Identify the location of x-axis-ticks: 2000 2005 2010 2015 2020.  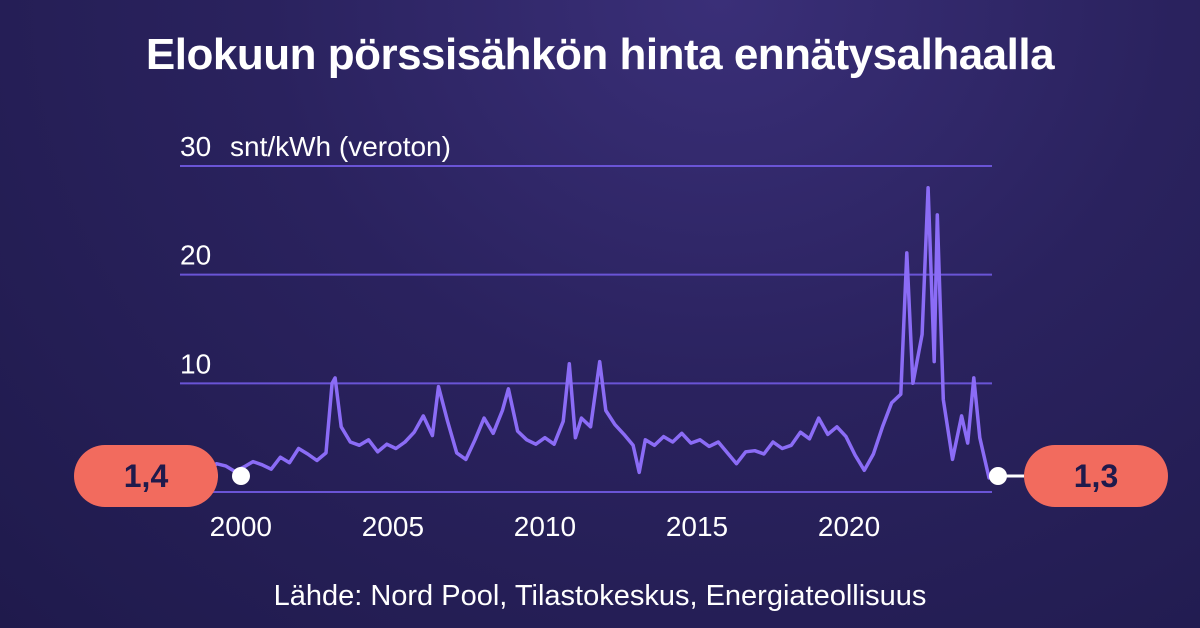
(545, 526).